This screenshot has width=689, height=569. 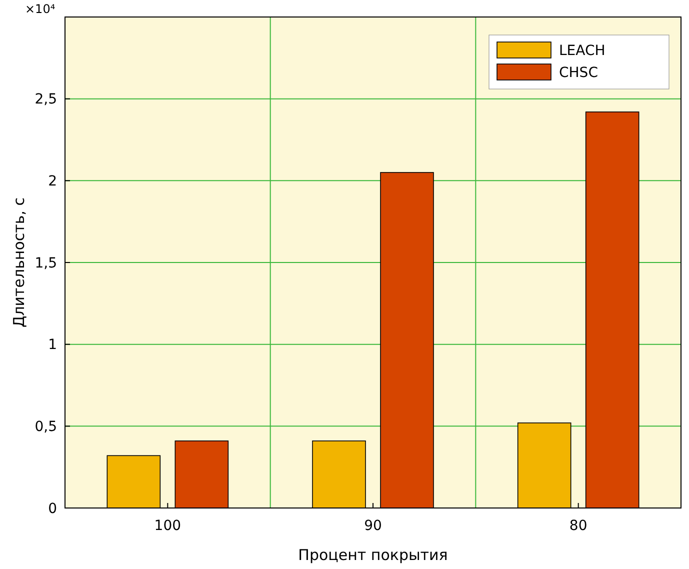 I want to click on y-tick-label: 0,5, so click(x=45, y=427).